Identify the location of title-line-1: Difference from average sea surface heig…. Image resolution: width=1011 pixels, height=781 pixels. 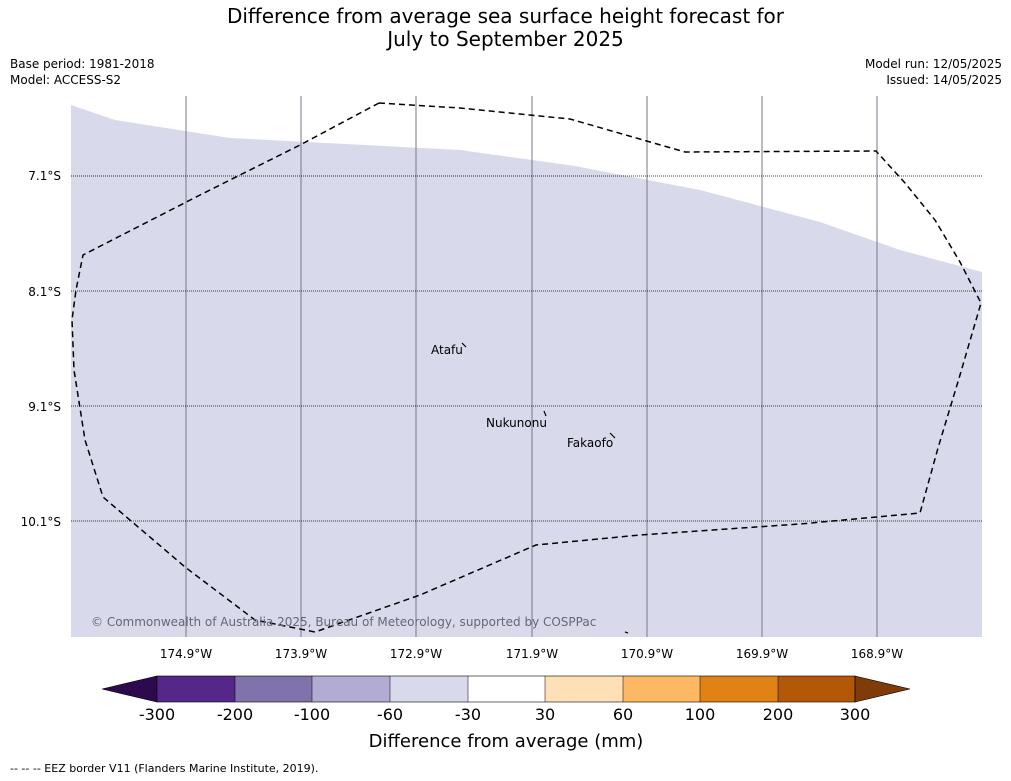
(505, 16).